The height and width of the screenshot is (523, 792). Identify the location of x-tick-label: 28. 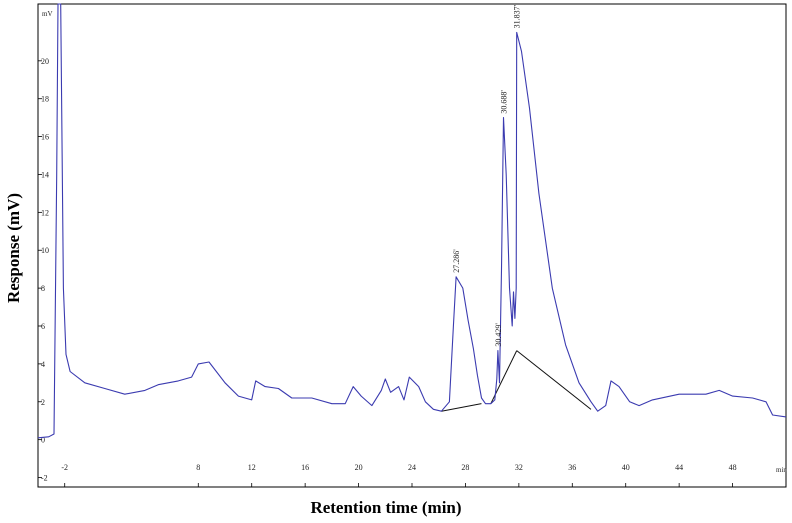
(465, 467).